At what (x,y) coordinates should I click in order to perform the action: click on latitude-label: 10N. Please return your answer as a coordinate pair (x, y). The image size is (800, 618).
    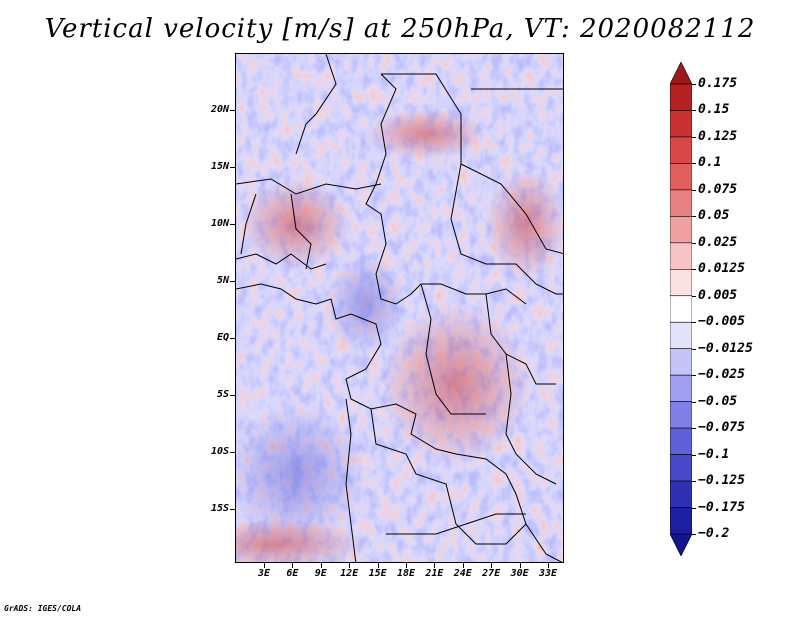
    Looking at the image, I should click on (219, 223).